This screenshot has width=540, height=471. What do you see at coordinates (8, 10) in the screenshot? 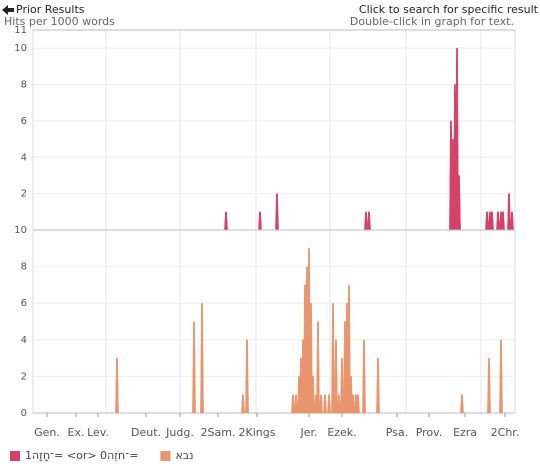
I see `back-arrow` at bounding box center [8, 10].